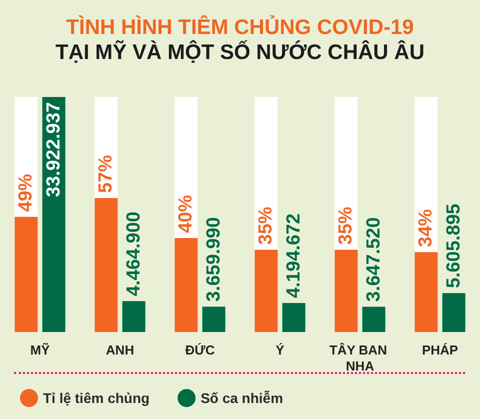 The width and height of the screenshot is (480, 419). Describe the element at coordinates (96, 398) in the screenshot. I see `legend-label: Tỉ lệ tiêm chủng` at that location.